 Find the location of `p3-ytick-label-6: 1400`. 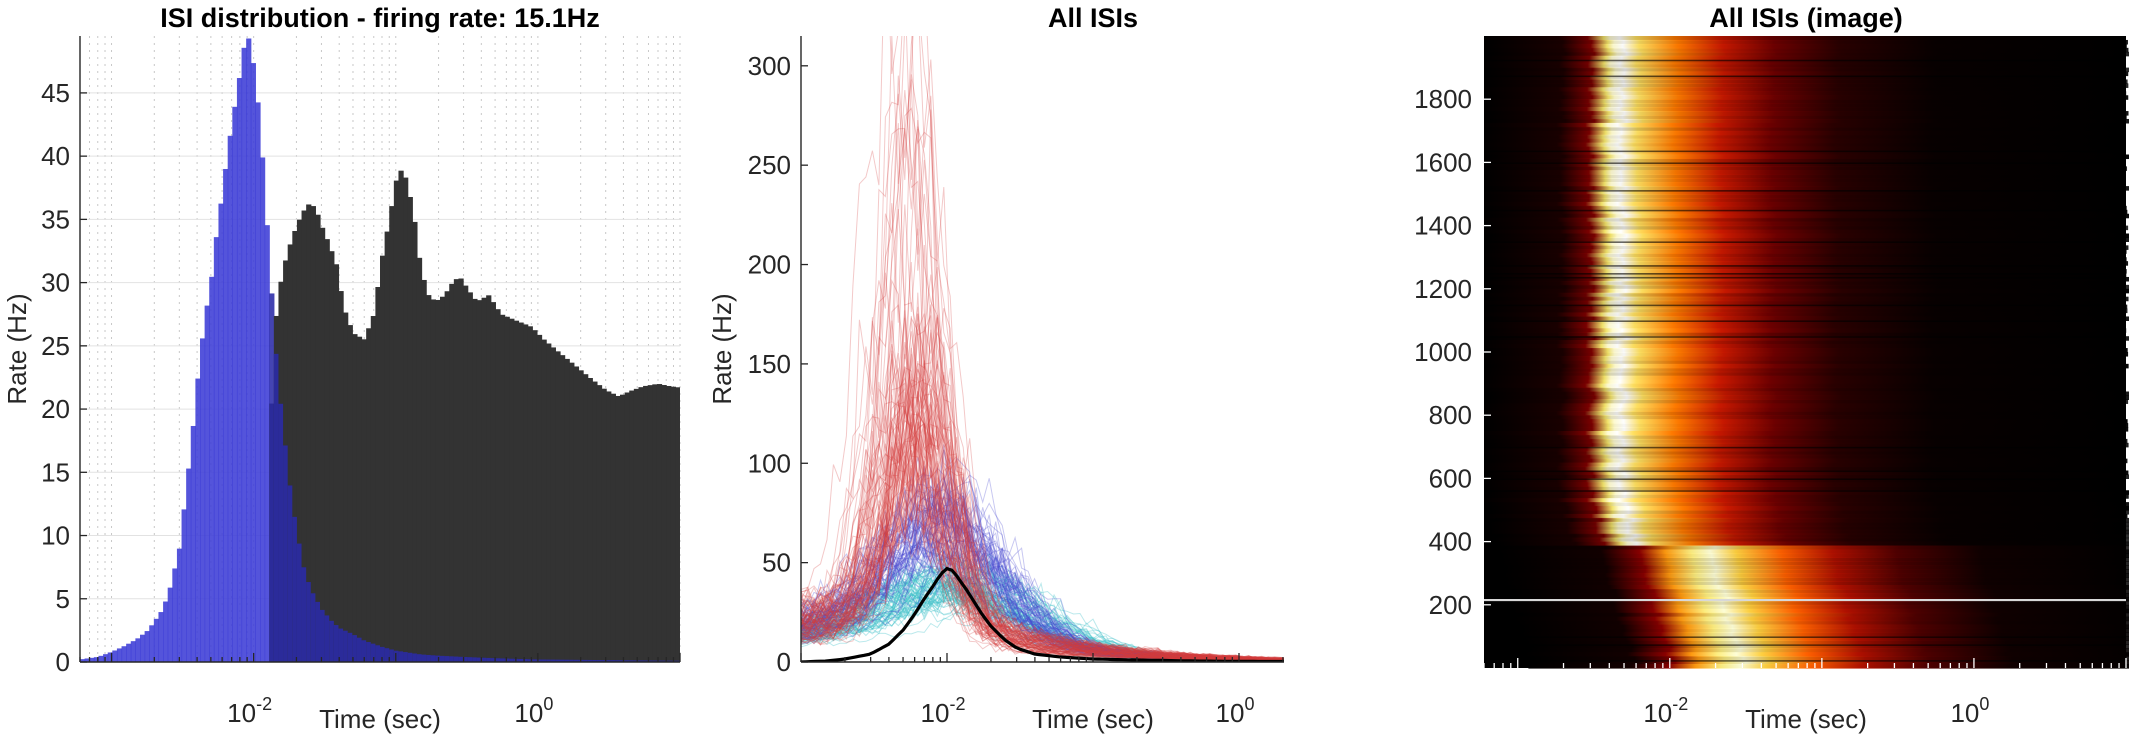

p3-ytick-label-6: 1400 is located at coordinates (1443, 226).